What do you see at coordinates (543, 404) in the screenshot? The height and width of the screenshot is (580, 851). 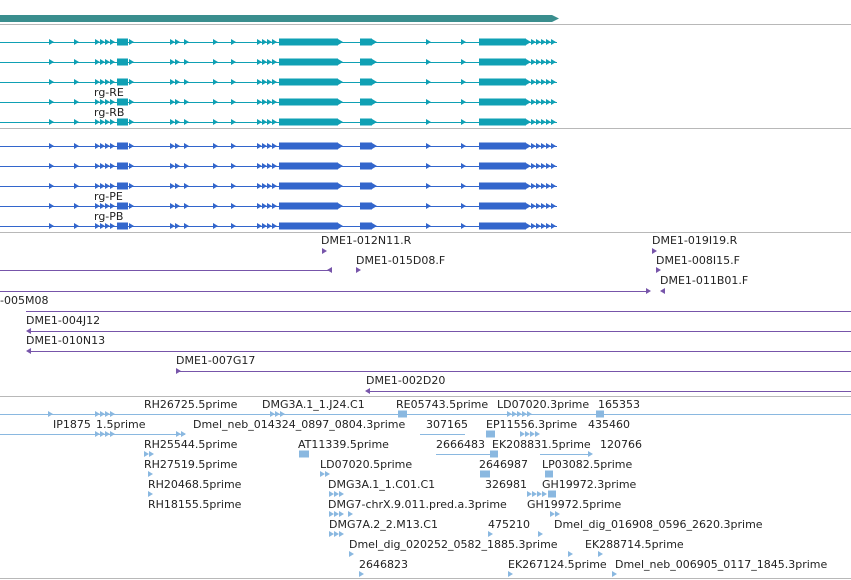 I see `est-label: LD07020.3prime` at bounding box center [543, 404].